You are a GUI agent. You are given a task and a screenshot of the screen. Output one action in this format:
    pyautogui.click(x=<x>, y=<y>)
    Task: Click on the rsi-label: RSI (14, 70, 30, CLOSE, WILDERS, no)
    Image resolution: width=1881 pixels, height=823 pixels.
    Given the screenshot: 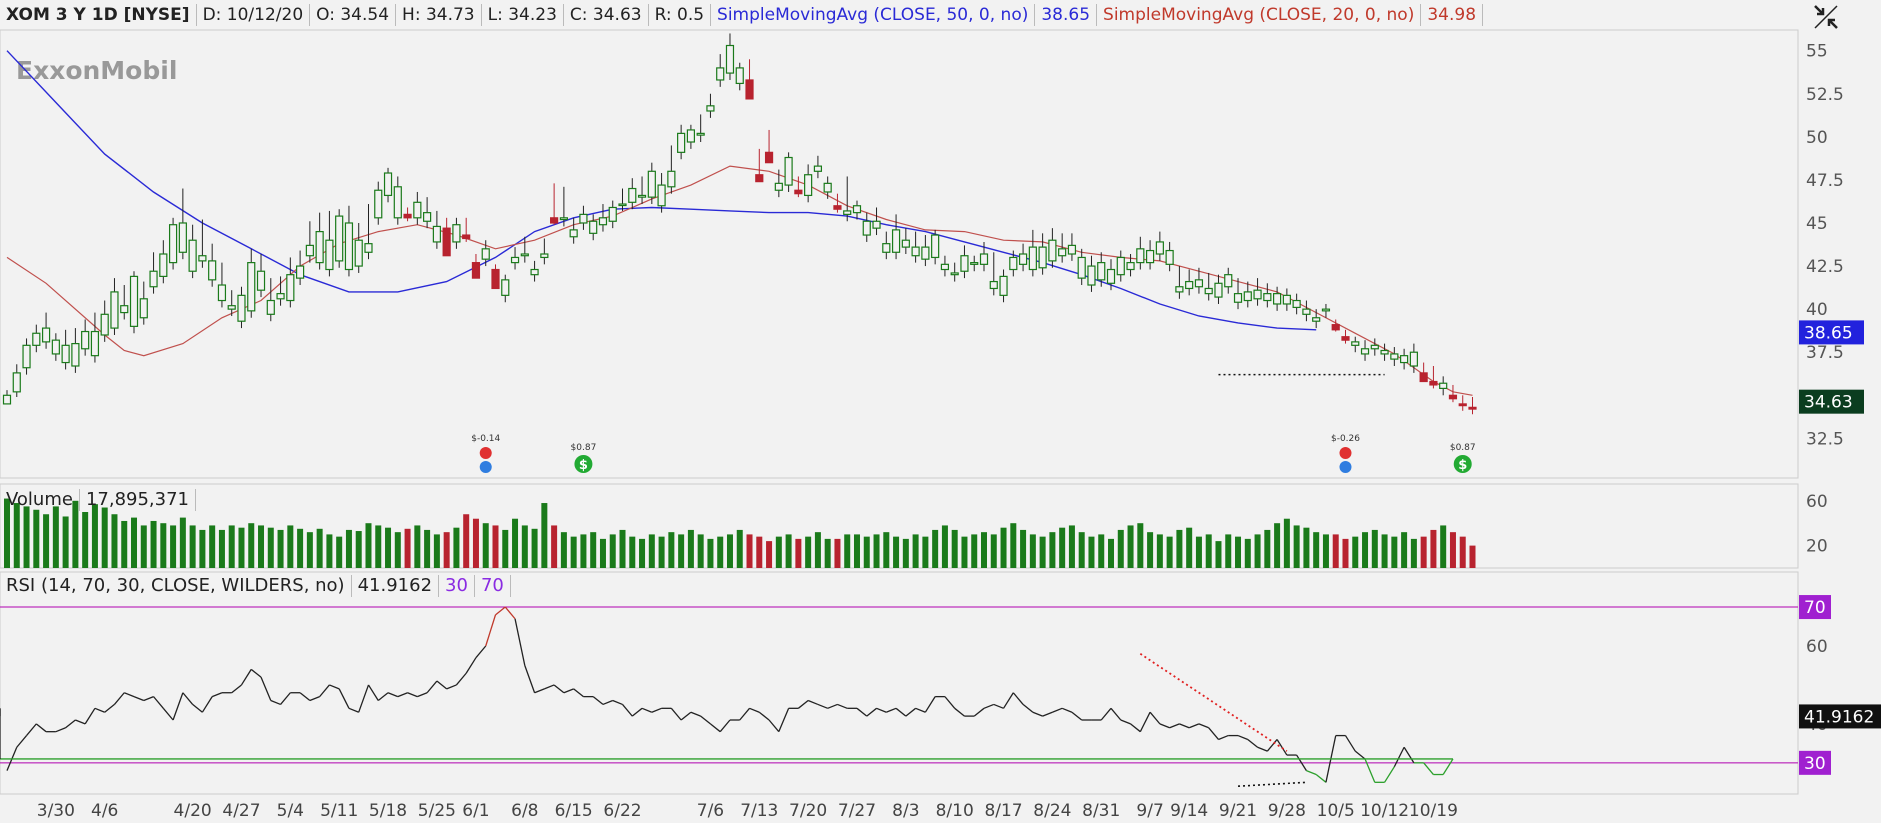 What is the action you would take?
    pyautogui.click(x=176, y=586)
    